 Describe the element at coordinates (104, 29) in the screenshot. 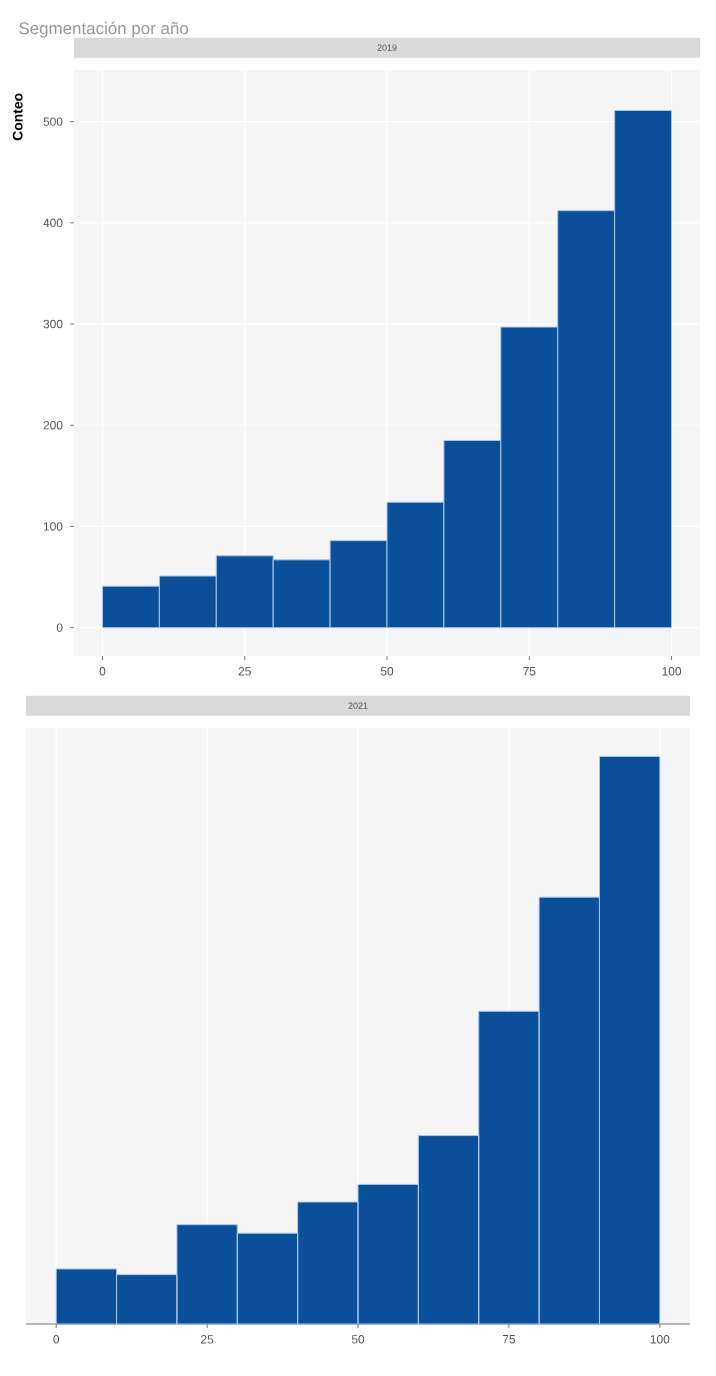

I see `chart-title: Segmentación por año` at that location.